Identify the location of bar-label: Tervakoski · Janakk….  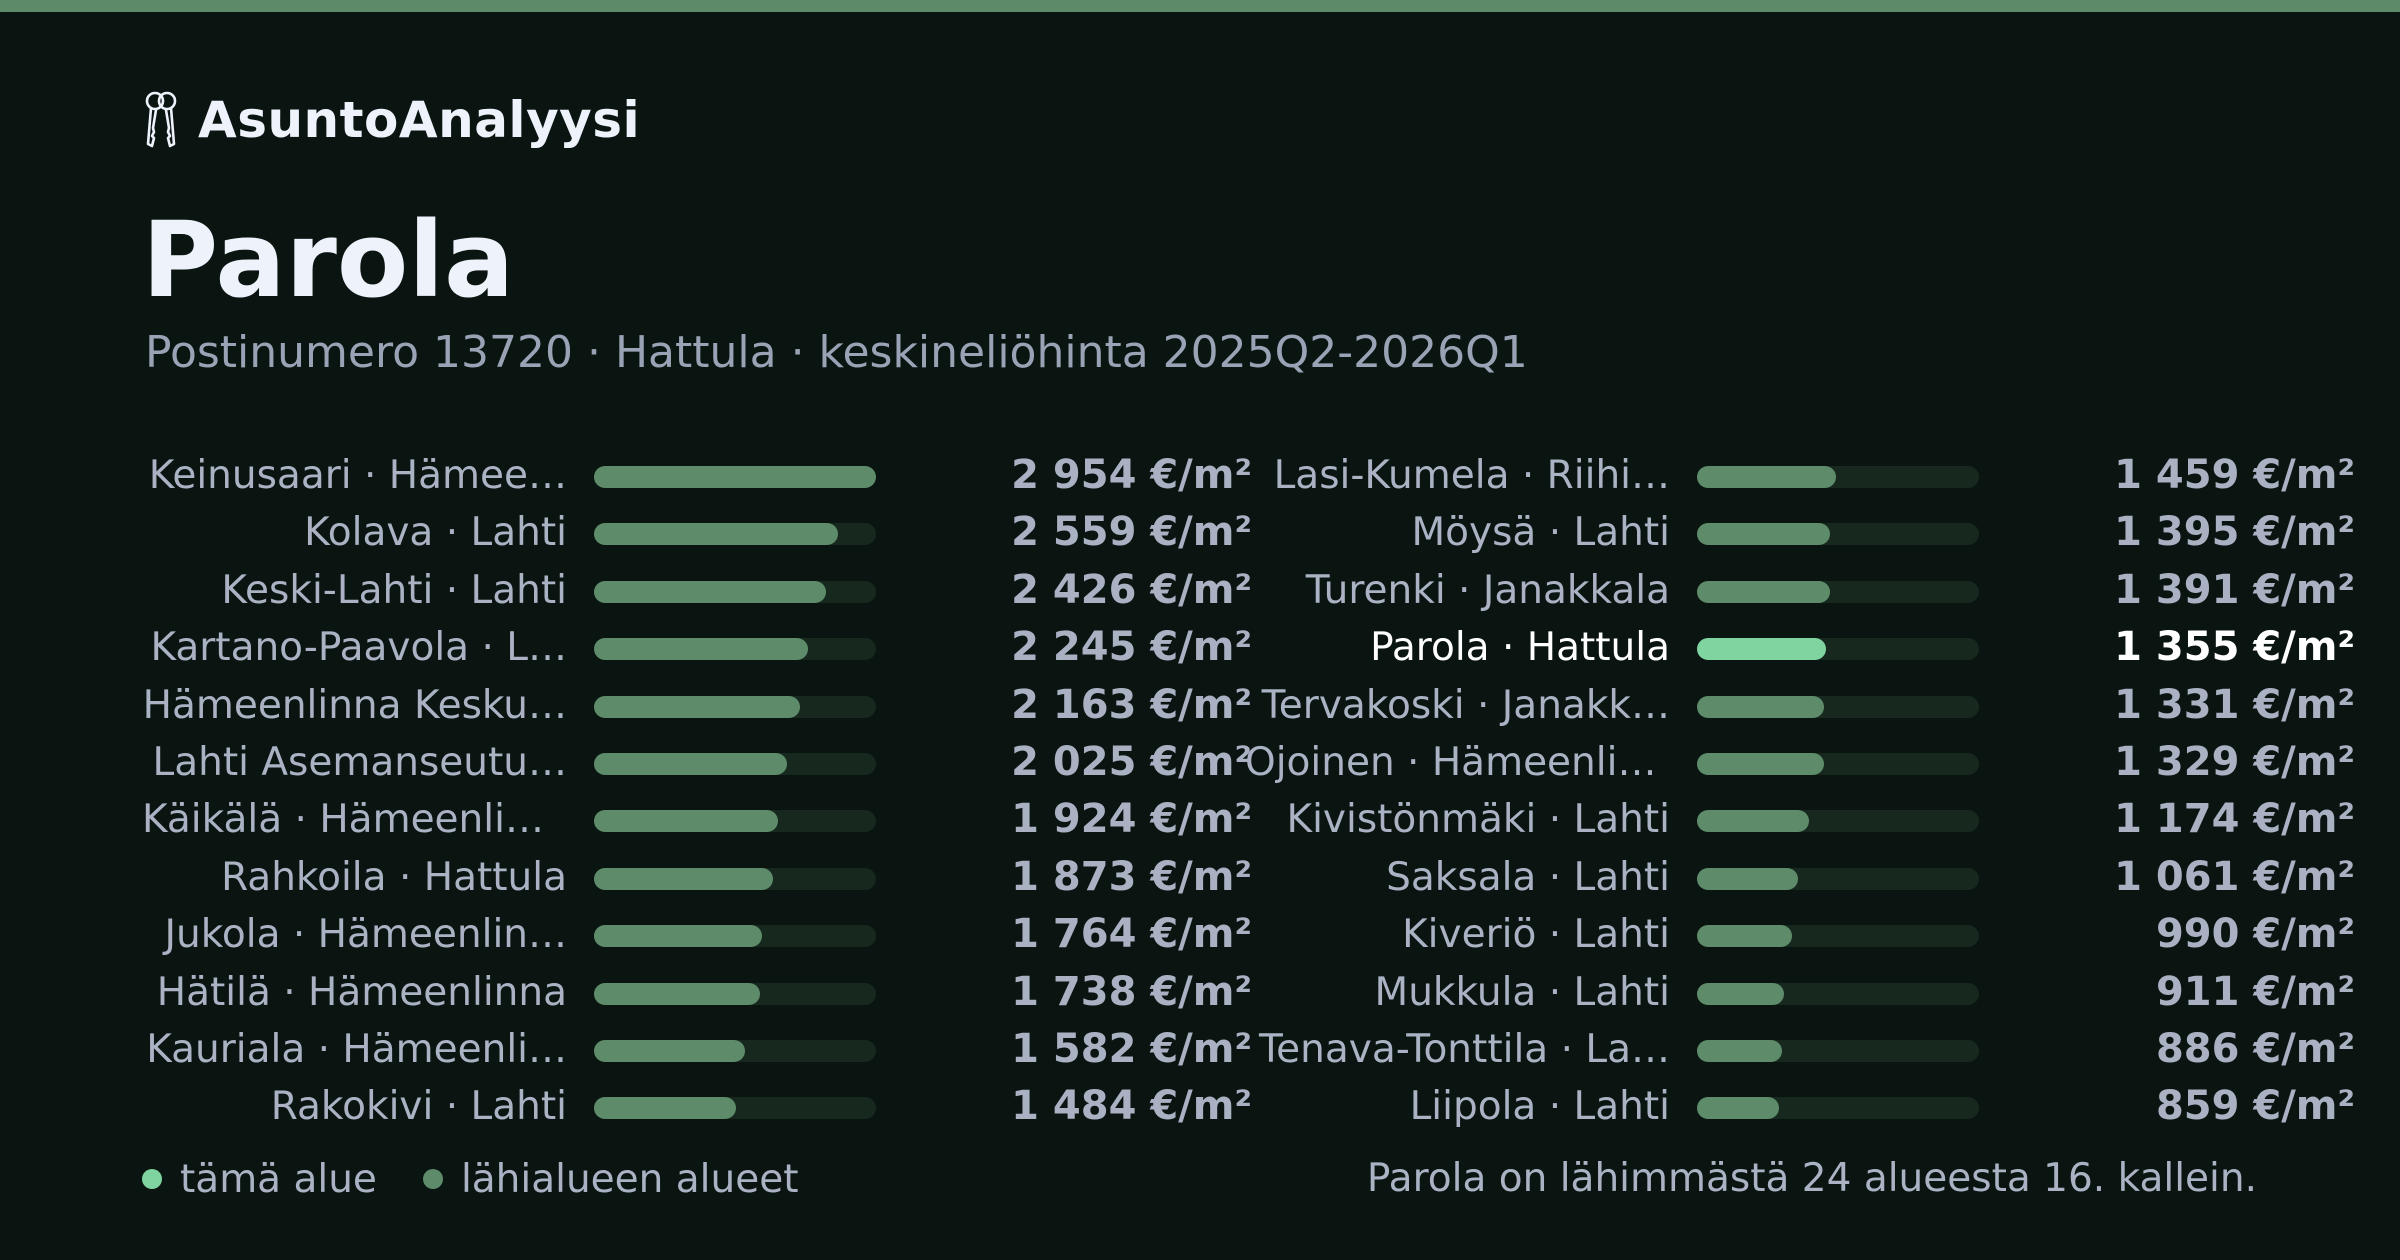
(1465, 705).